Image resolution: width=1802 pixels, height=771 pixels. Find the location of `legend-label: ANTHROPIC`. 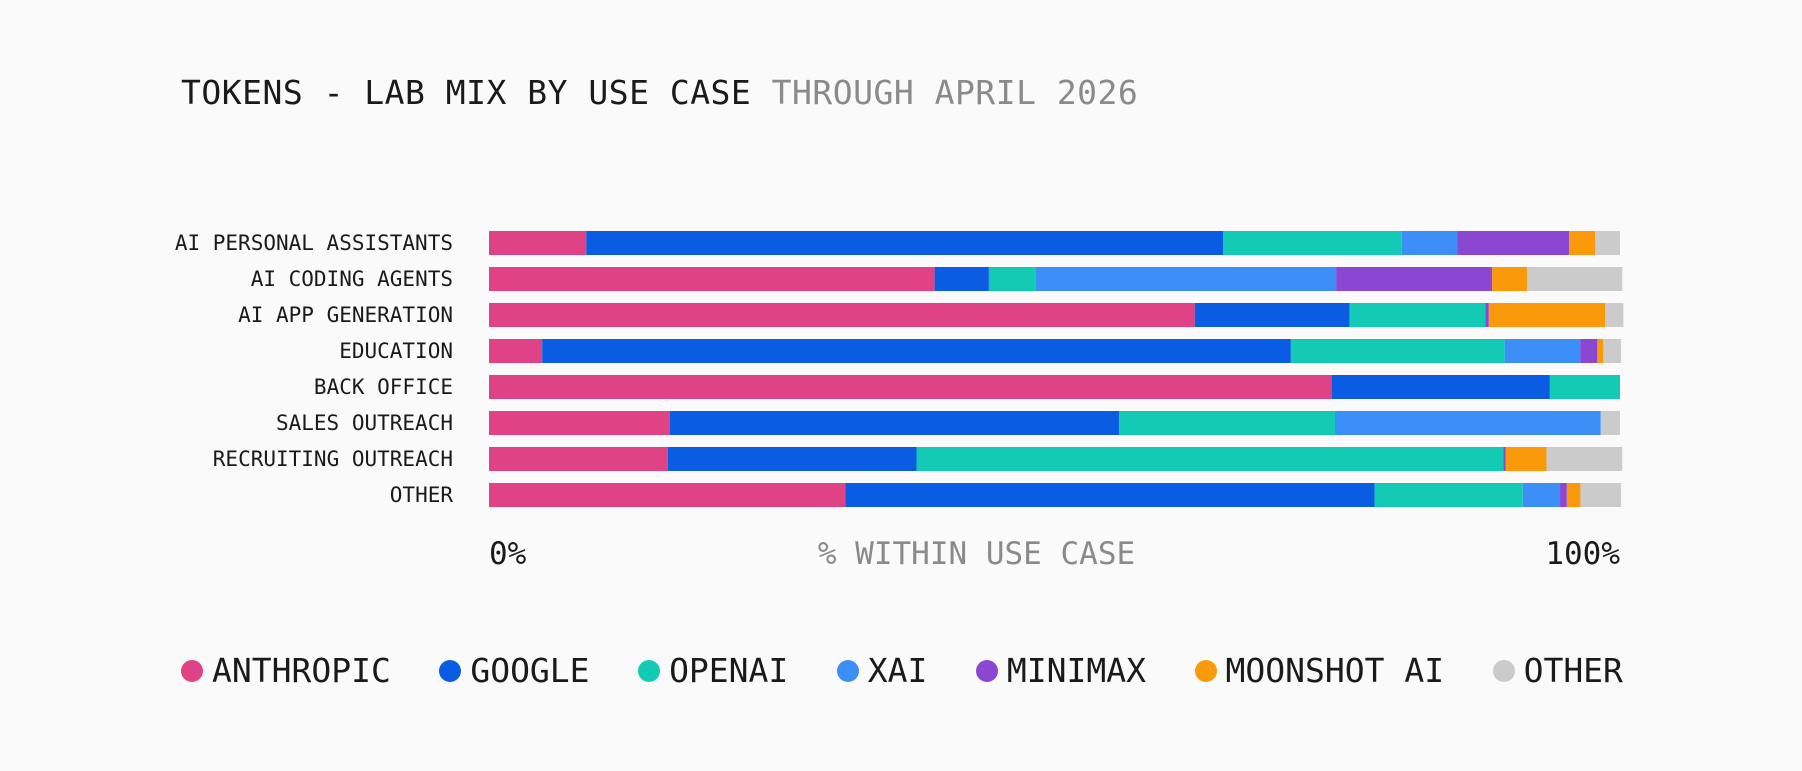

legend-label: ANTHROPIC is located at coordinates (301, 670).